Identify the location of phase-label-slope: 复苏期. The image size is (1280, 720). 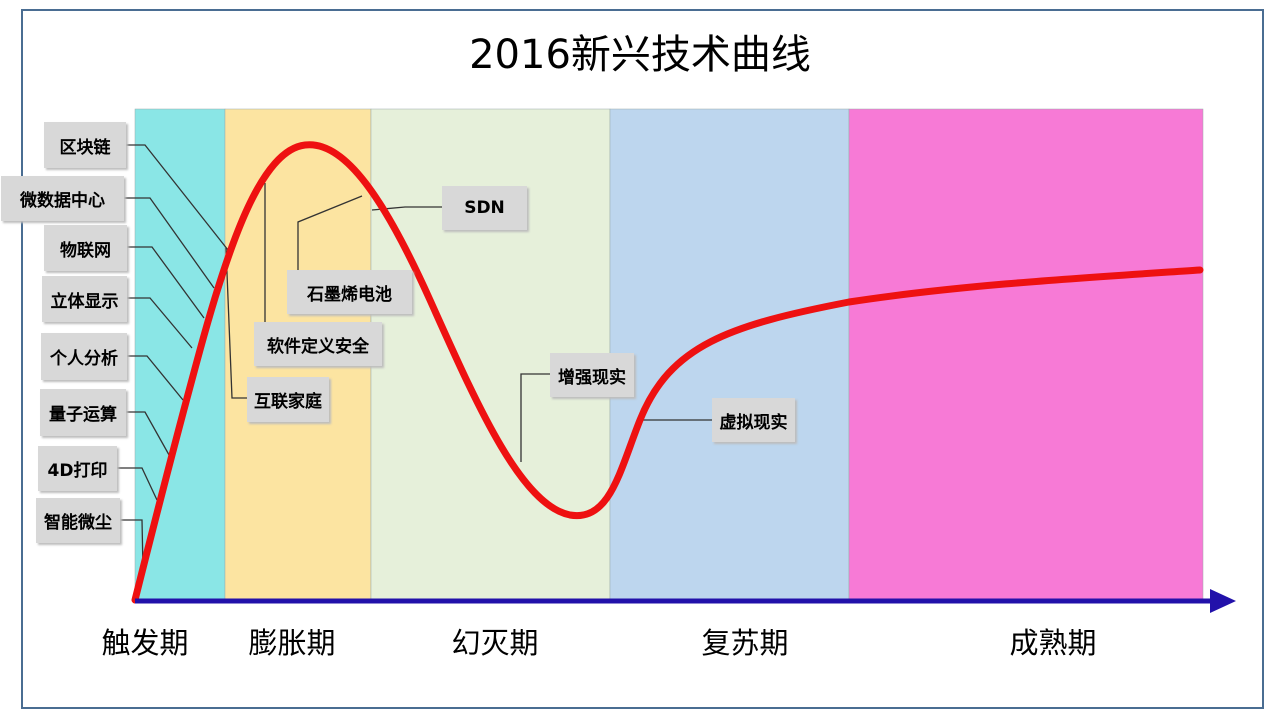
(745, 643).